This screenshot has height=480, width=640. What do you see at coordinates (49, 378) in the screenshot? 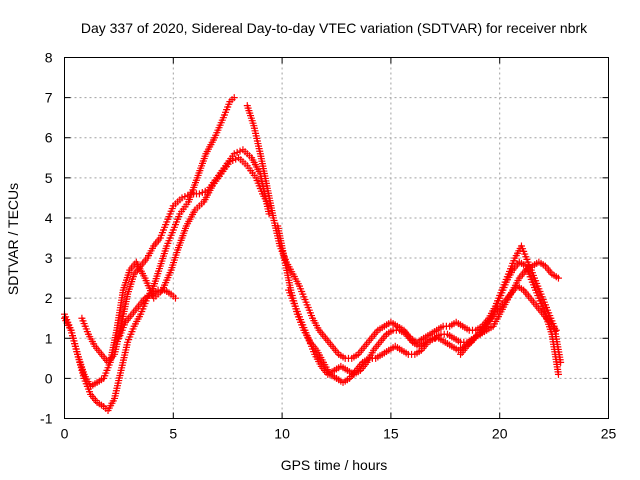
I see `y-tick-label: 0` at bounding box center [49, 378].